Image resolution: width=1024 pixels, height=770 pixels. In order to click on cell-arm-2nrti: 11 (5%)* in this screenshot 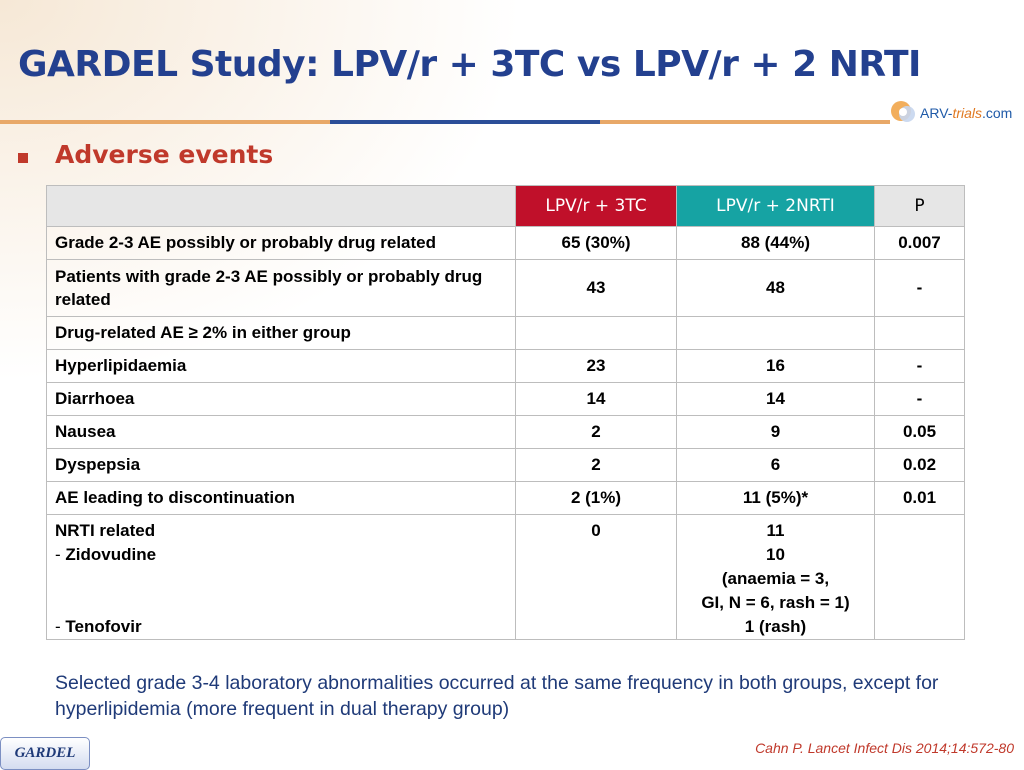, I will do `click(775, 498)`.